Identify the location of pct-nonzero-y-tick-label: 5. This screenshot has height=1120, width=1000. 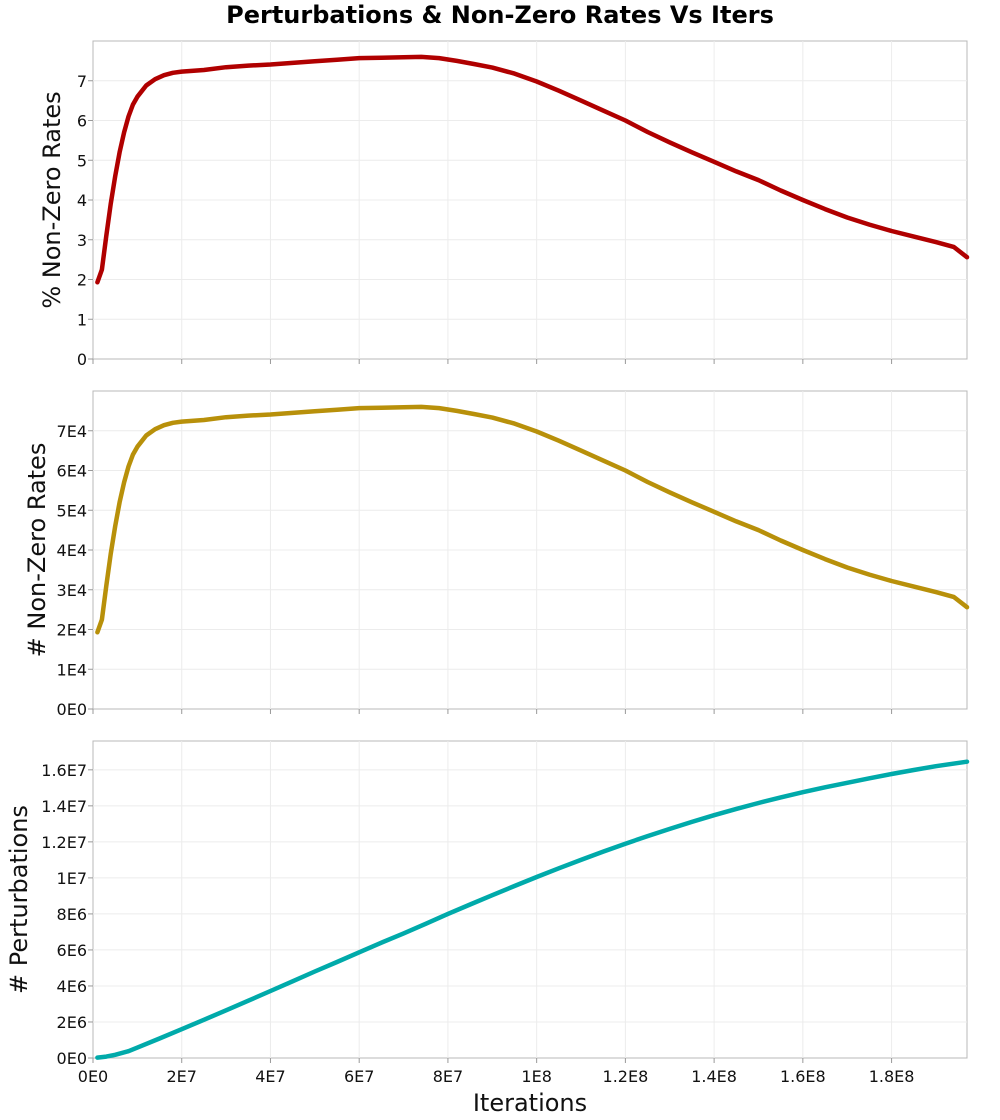
(82, 160).